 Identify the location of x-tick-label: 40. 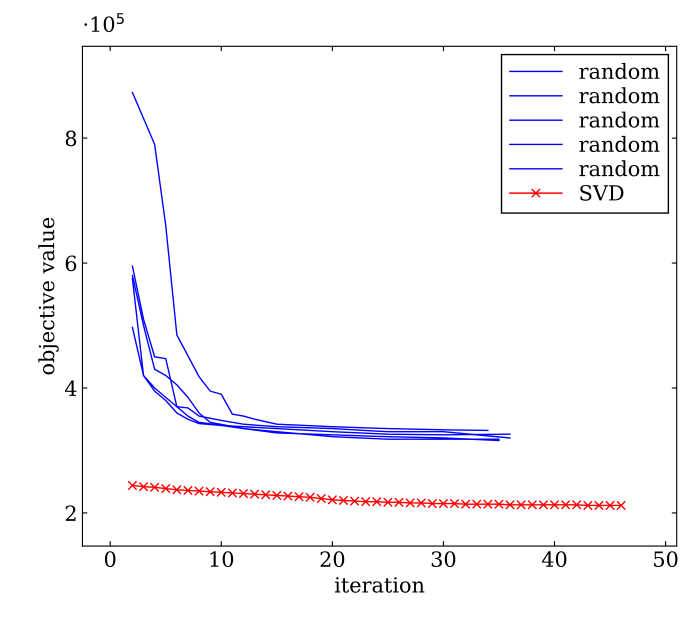
(554, 559).